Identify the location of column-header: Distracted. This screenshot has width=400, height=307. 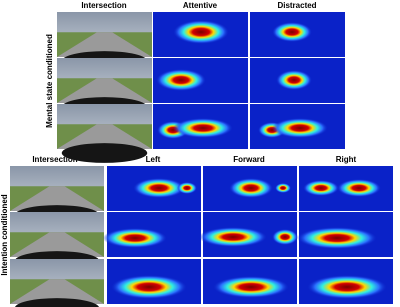
(296, 5).